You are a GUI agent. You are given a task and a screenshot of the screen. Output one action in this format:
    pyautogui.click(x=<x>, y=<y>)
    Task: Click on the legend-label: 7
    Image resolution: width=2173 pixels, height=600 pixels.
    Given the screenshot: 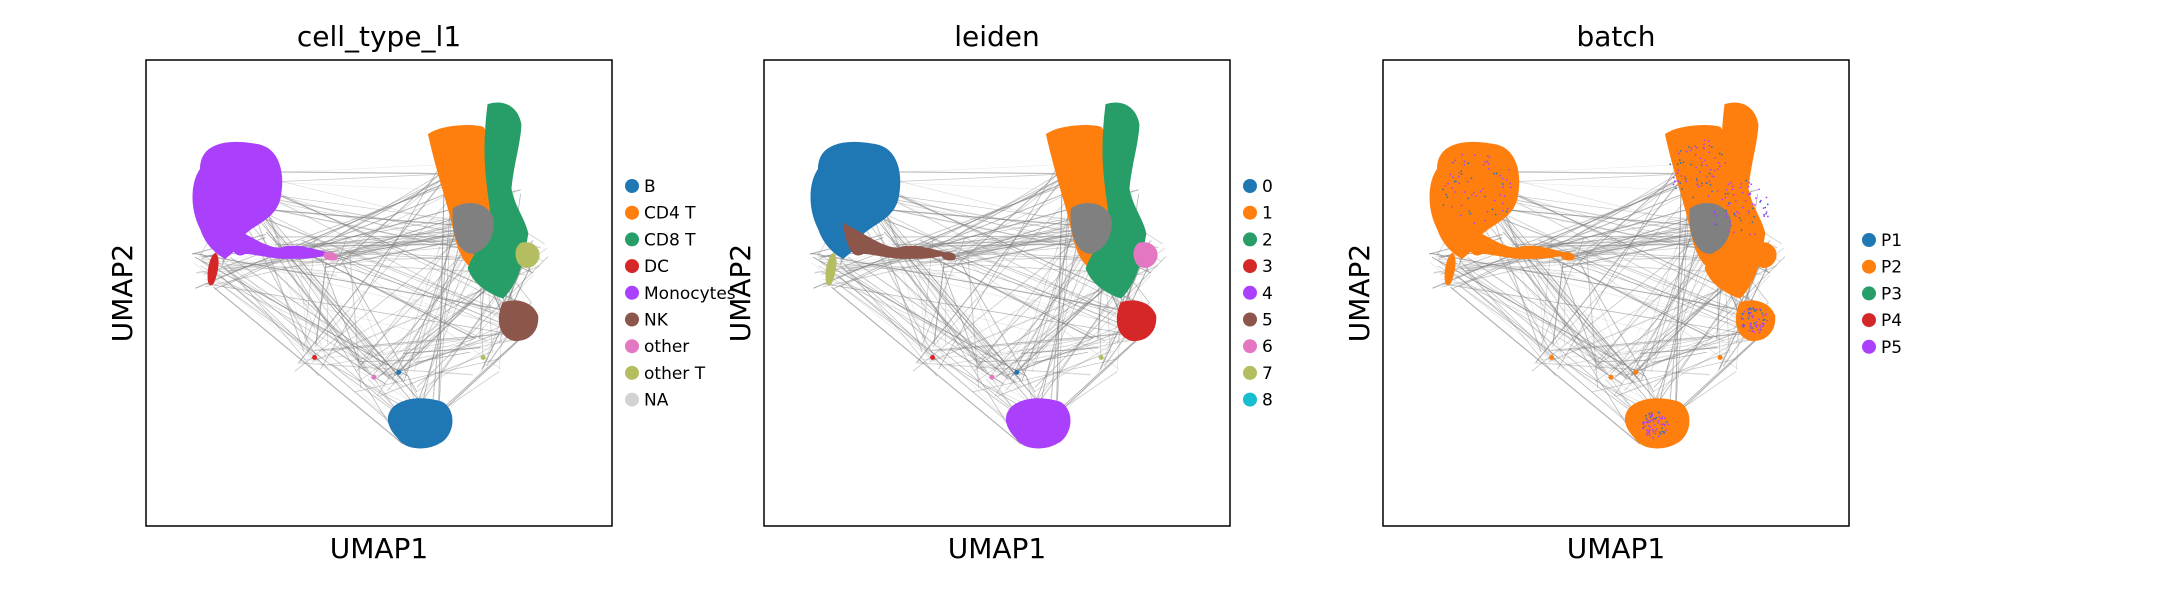 What is the action you would take?
    pyautogui.click(x=1267, y=374)
    